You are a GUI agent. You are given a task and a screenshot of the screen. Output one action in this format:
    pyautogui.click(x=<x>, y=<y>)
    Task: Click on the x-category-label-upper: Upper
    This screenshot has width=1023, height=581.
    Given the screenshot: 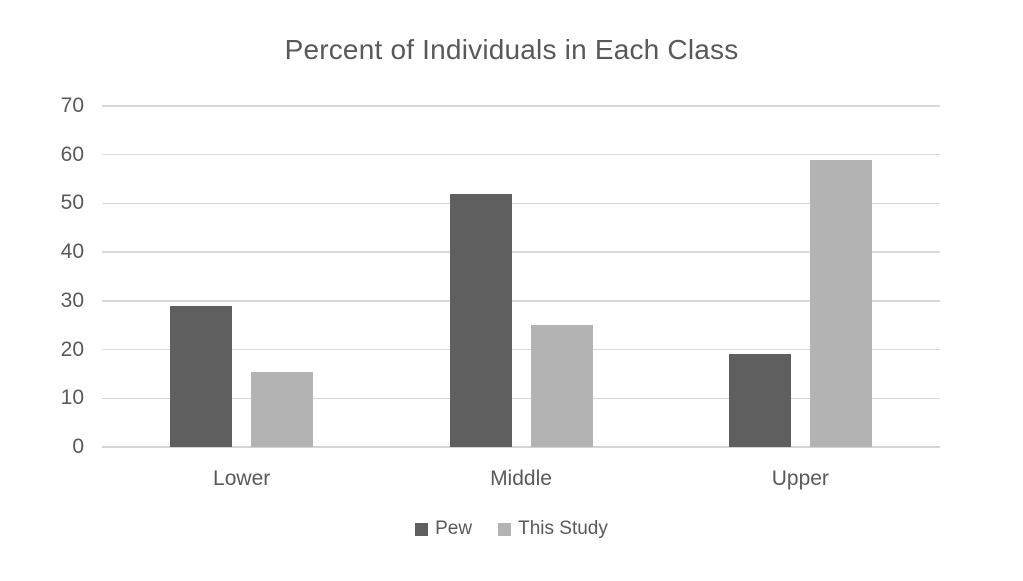 What is the action you would take?
    pyautogui.click(x=800, y=478)
    